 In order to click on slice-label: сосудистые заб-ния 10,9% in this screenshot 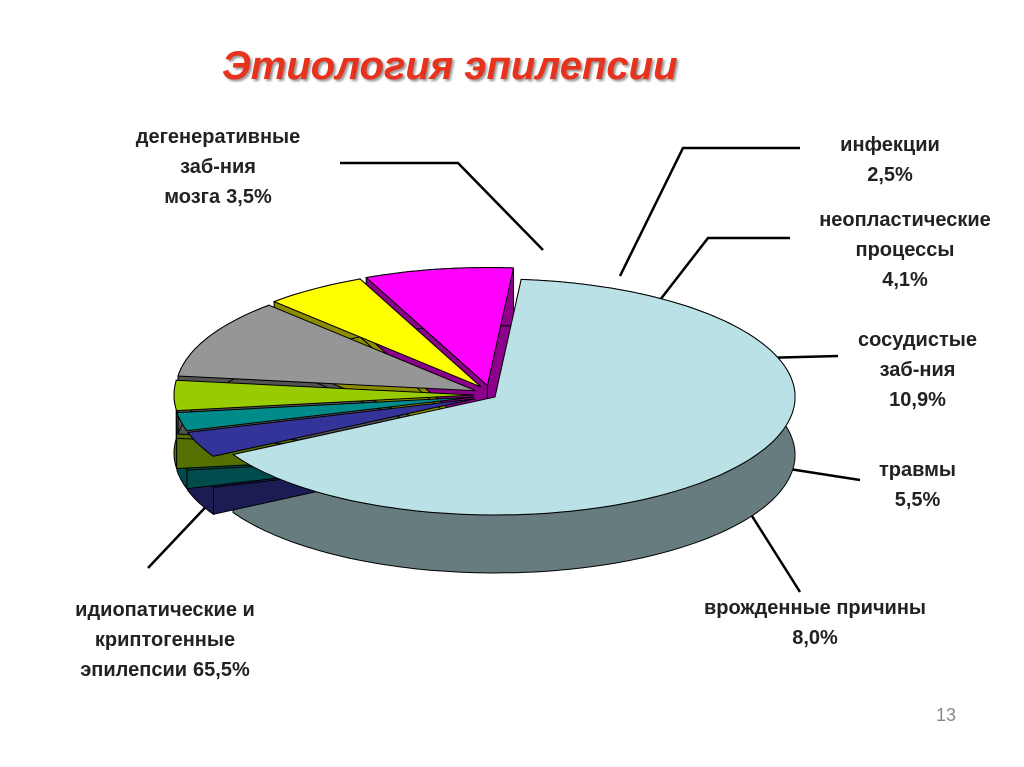, I will do `click(917, 370)`.